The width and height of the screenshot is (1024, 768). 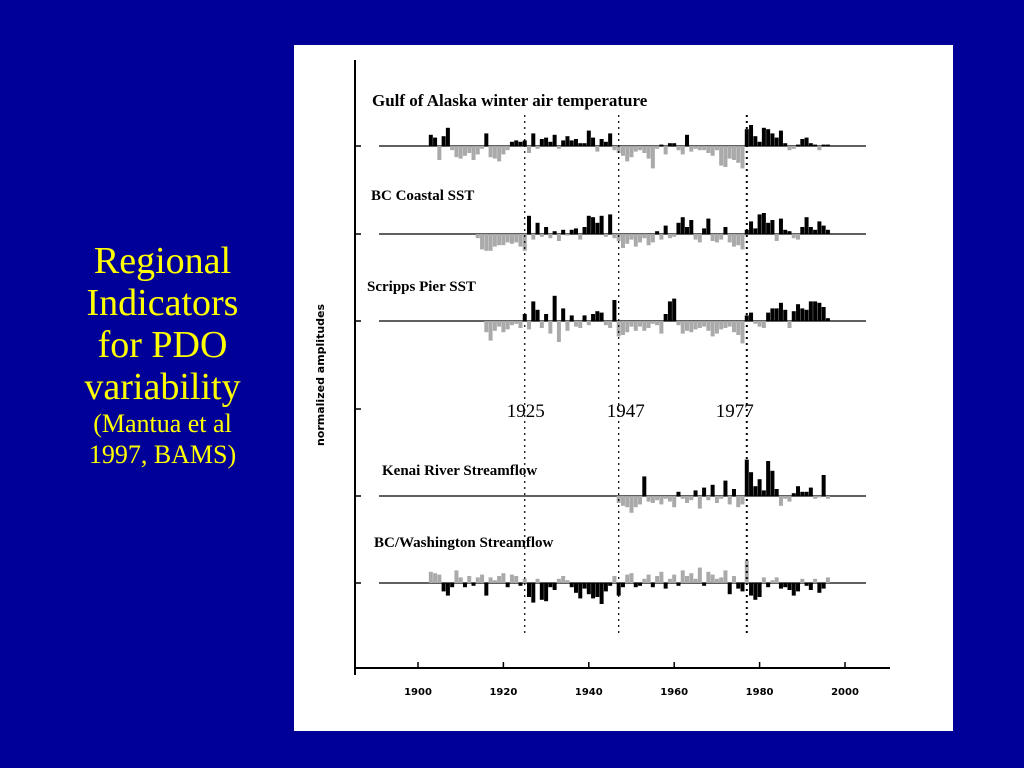 I want to click on slide-title-line-4: variability, so click(x=162, y=387).